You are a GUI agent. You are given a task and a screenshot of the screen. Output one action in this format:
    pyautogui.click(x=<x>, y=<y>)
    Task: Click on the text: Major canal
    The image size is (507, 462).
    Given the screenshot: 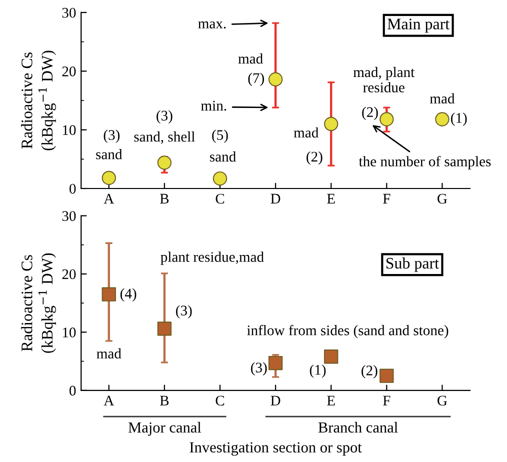 What is the action you would take?
    pyautogui.click(x=165, y=429)
    